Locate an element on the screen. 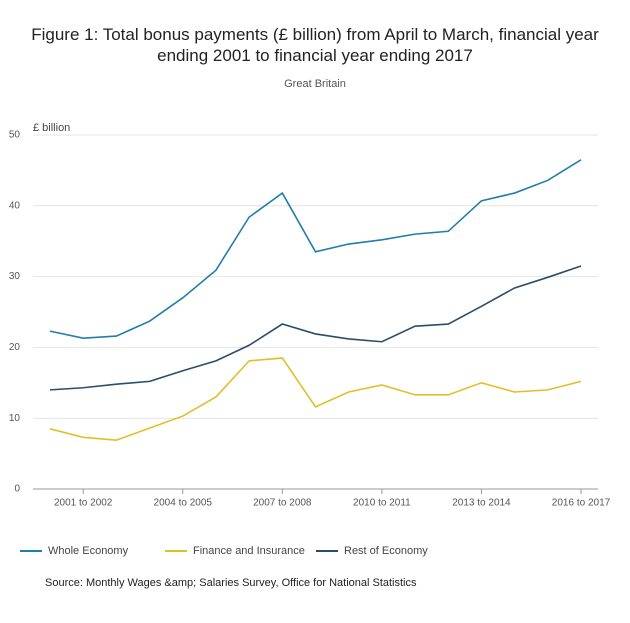  y-tick-label: 10 is located at coordinates (15, 418).